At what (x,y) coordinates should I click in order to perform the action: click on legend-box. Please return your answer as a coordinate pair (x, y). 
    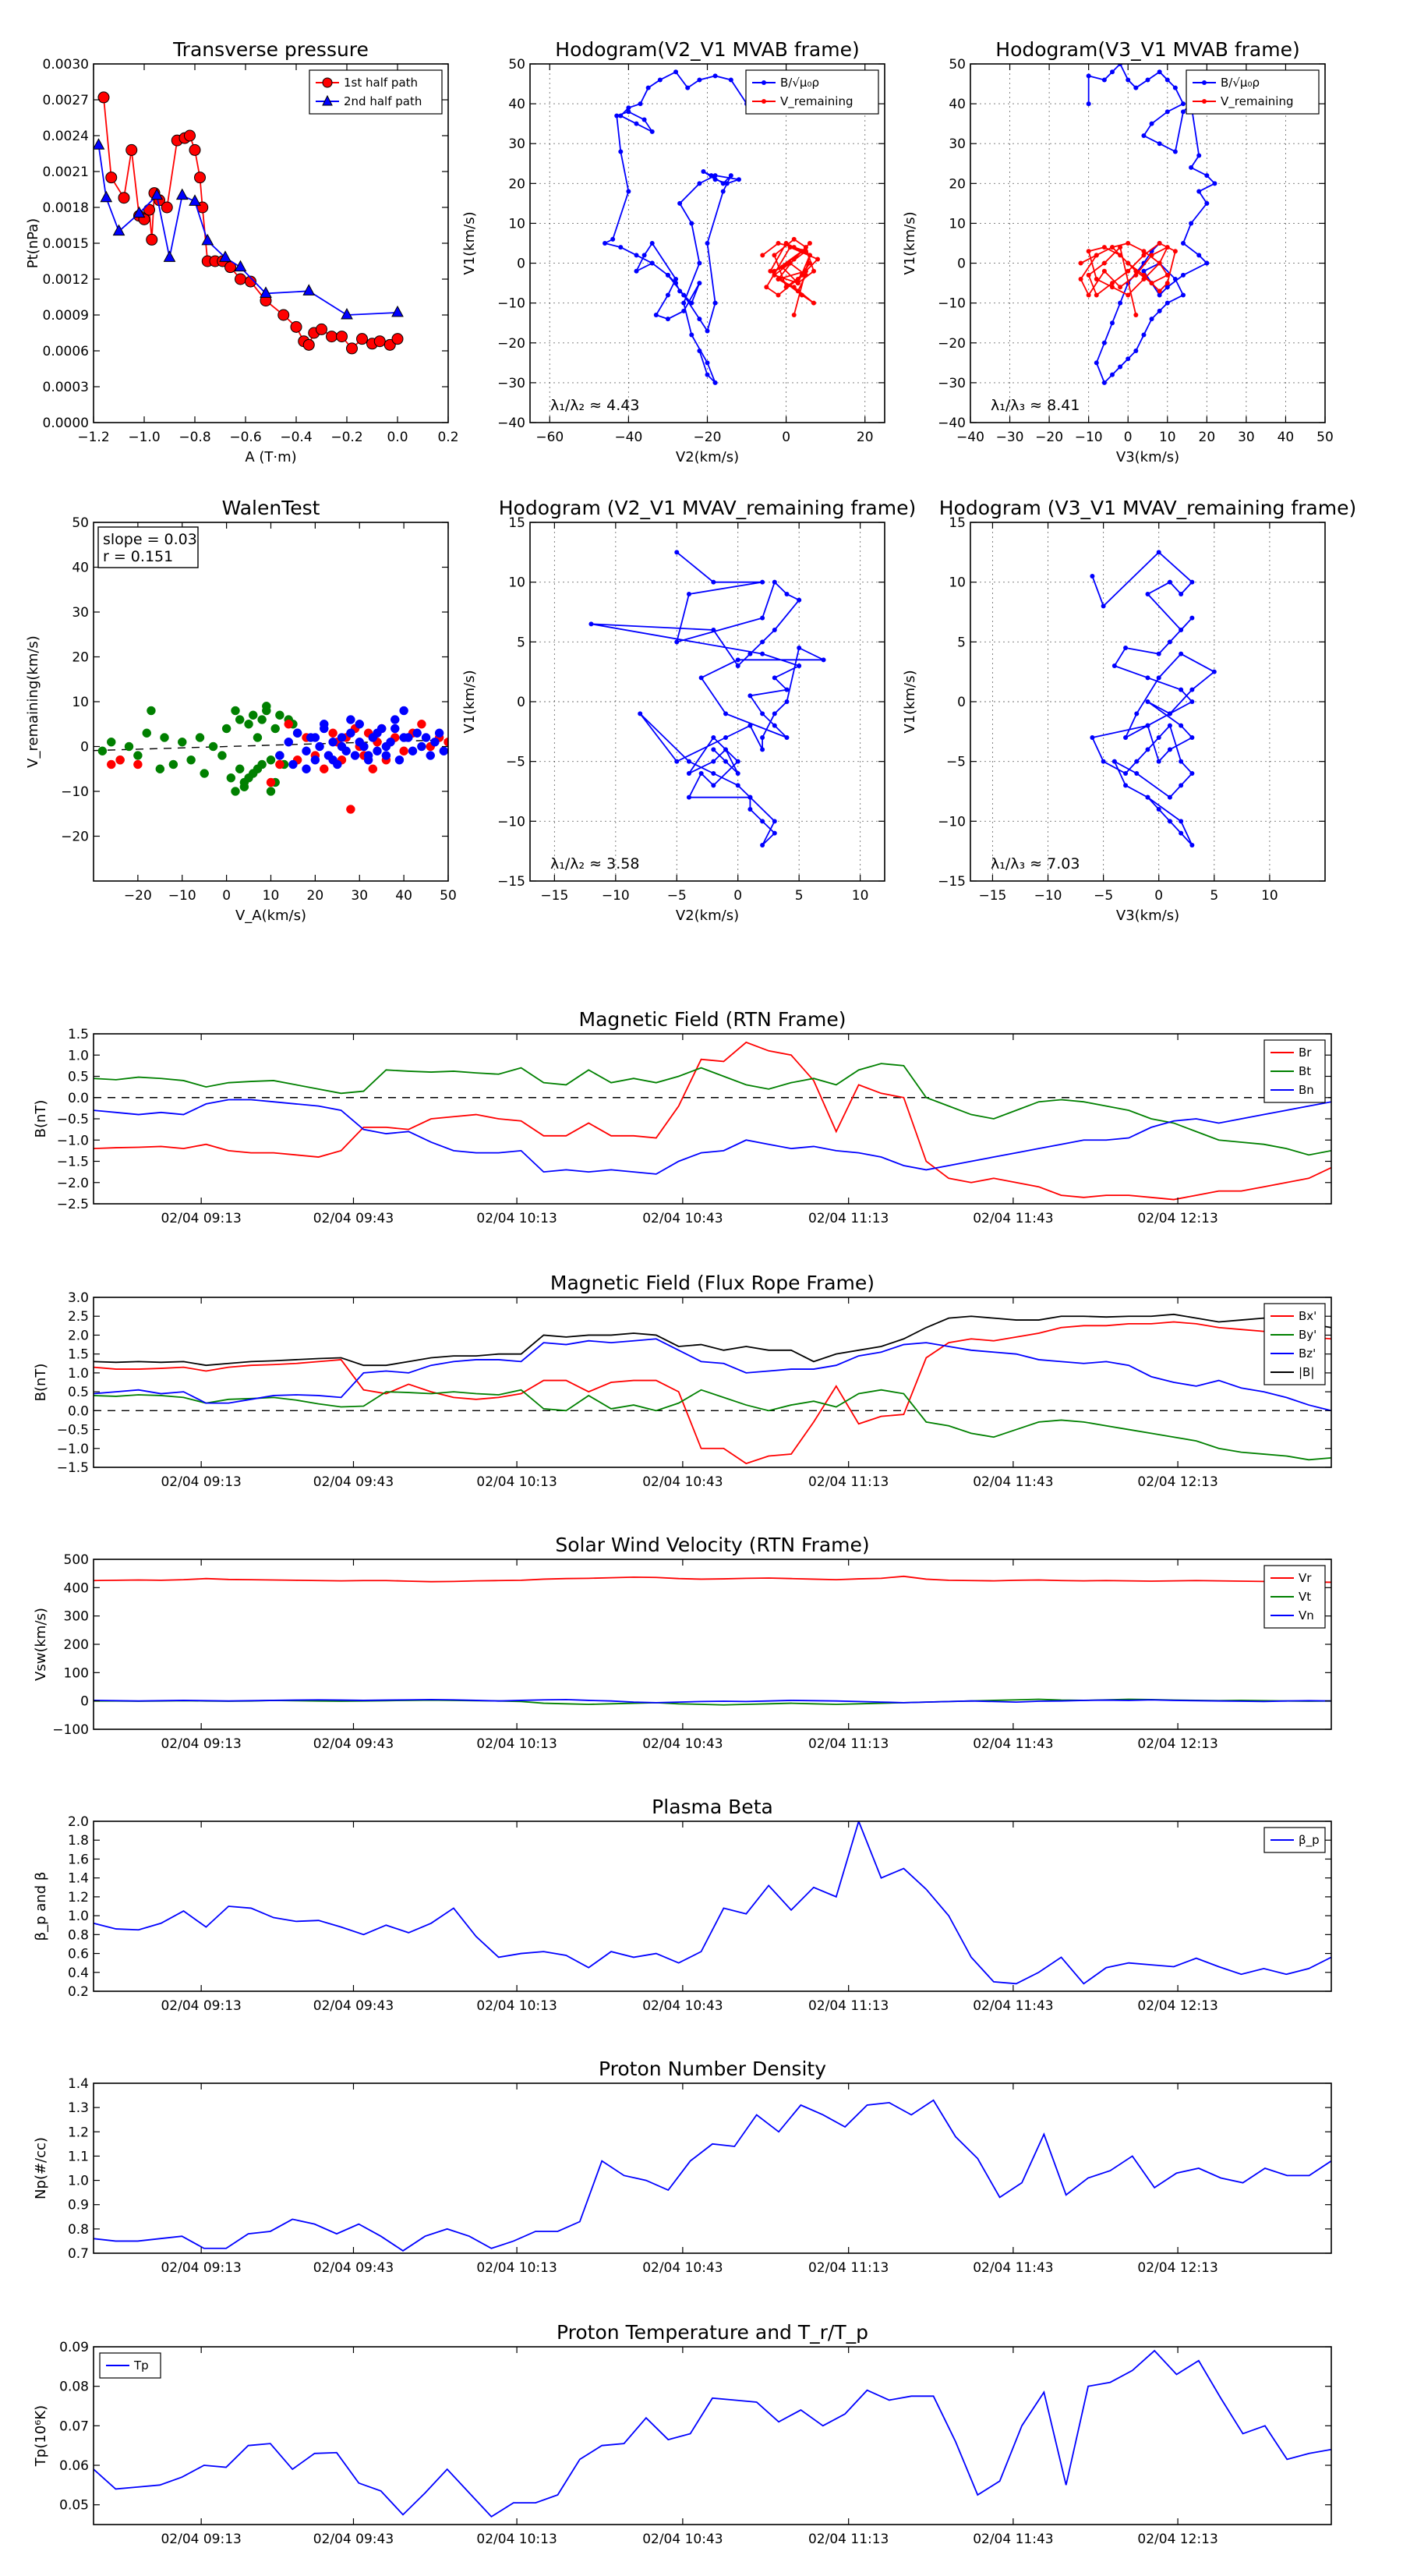
    Looking at the image, I should click on (812, 92).